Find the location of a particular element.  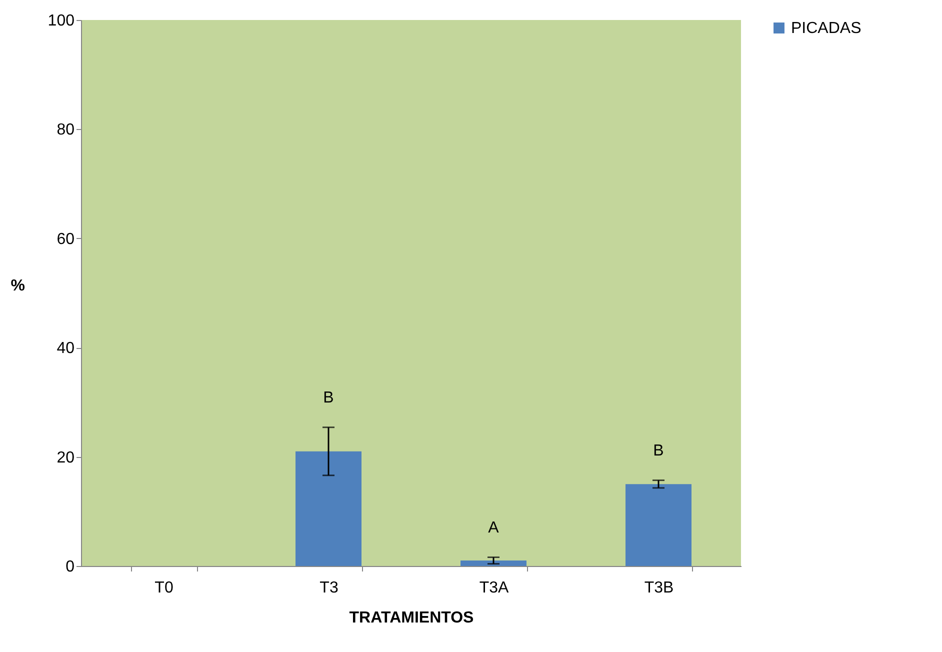

x-tick-label: T3A is located at coordinates (494, 588).